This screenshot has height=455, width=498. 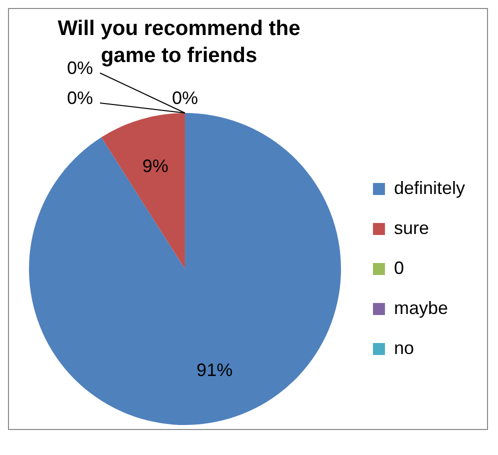 I want to click on data-label: 91%, so click(x=214, y=370).